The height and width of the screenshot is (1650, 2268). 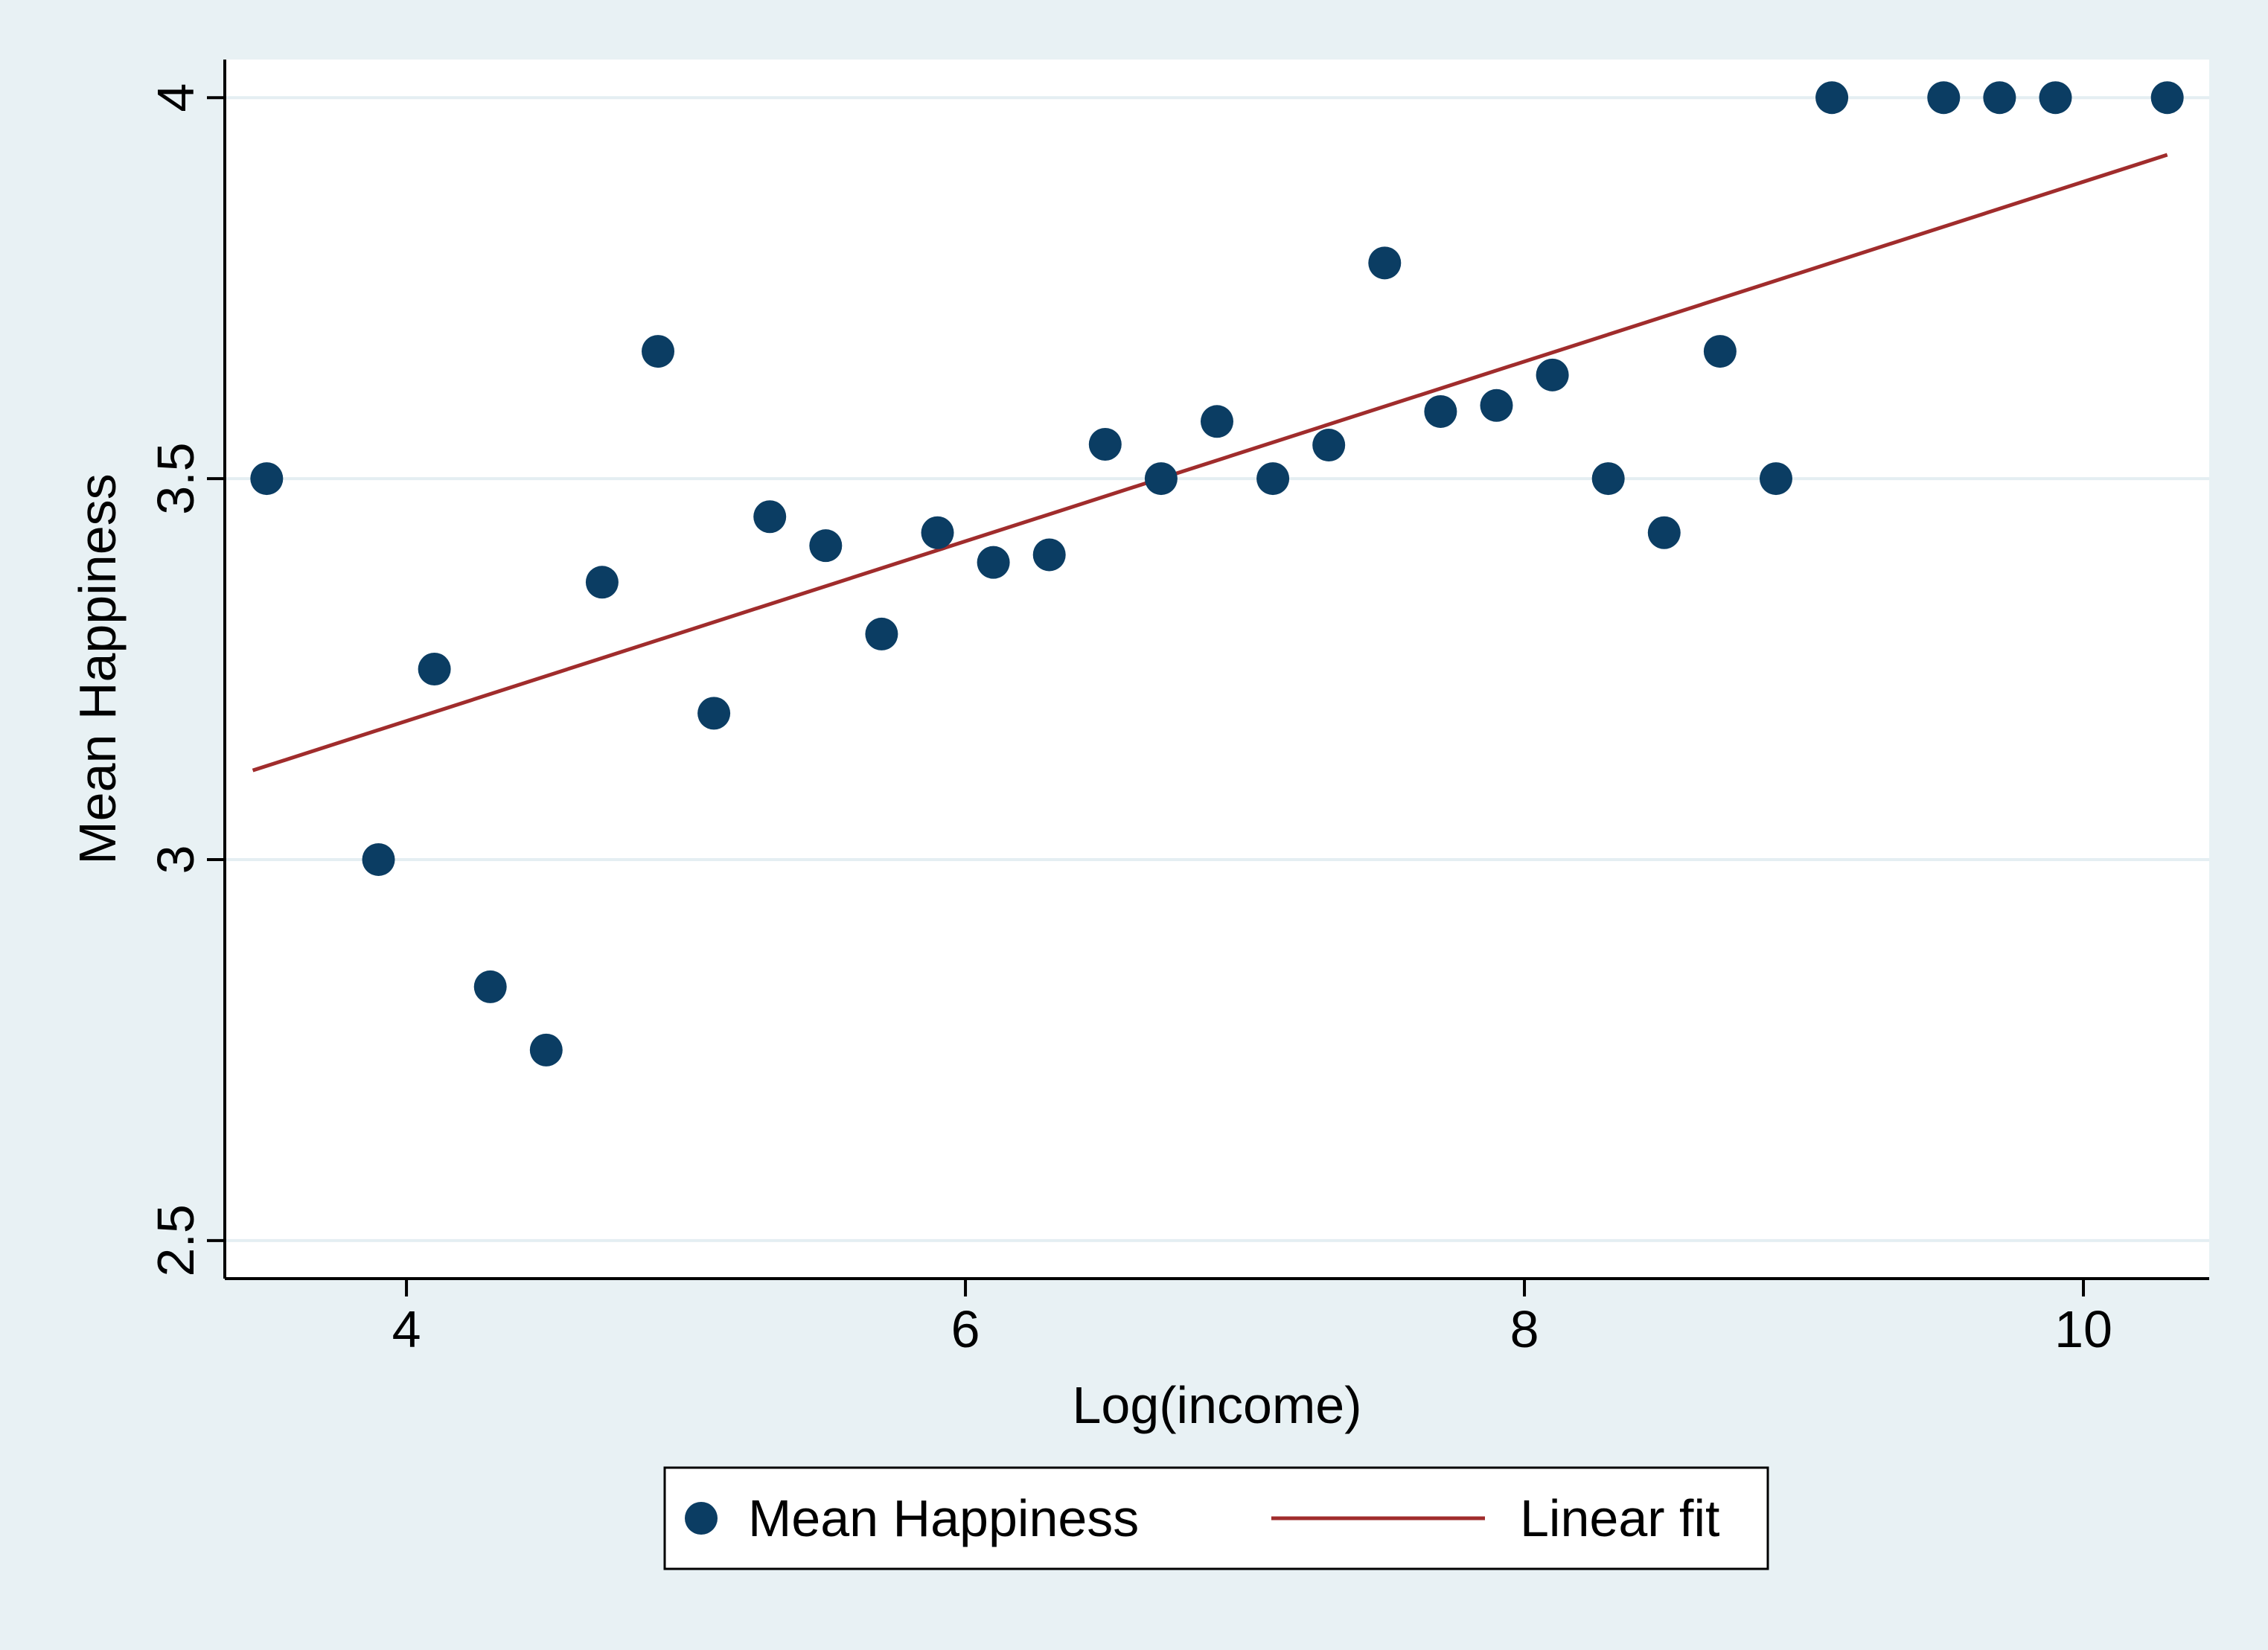 I want to click on y-tick-label: 4, so click(x=176, y=97).